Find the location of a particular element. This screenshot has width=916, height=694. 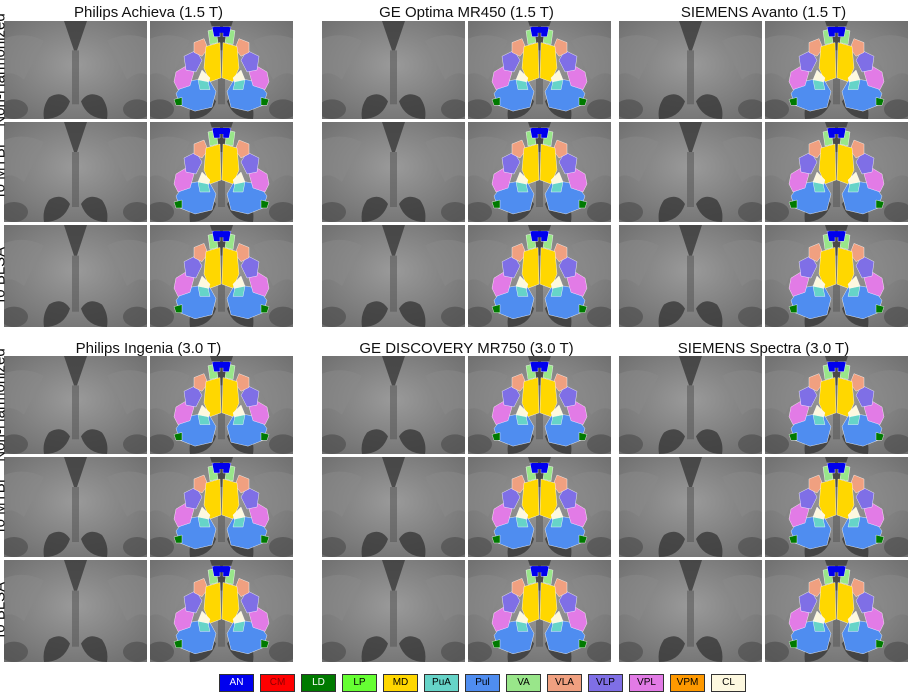

legend-item-lp: LP is located at coordinates (359, 683).